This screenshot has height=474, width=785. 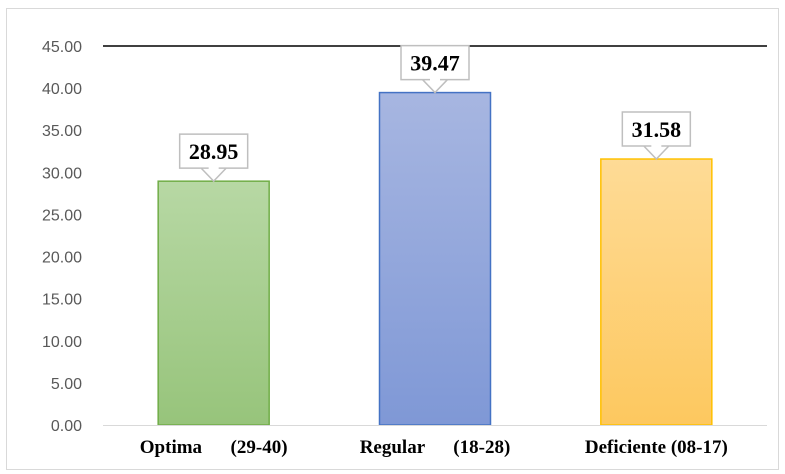 I want to click on data-label-callout: 31.58, so click(x=656, y=136).